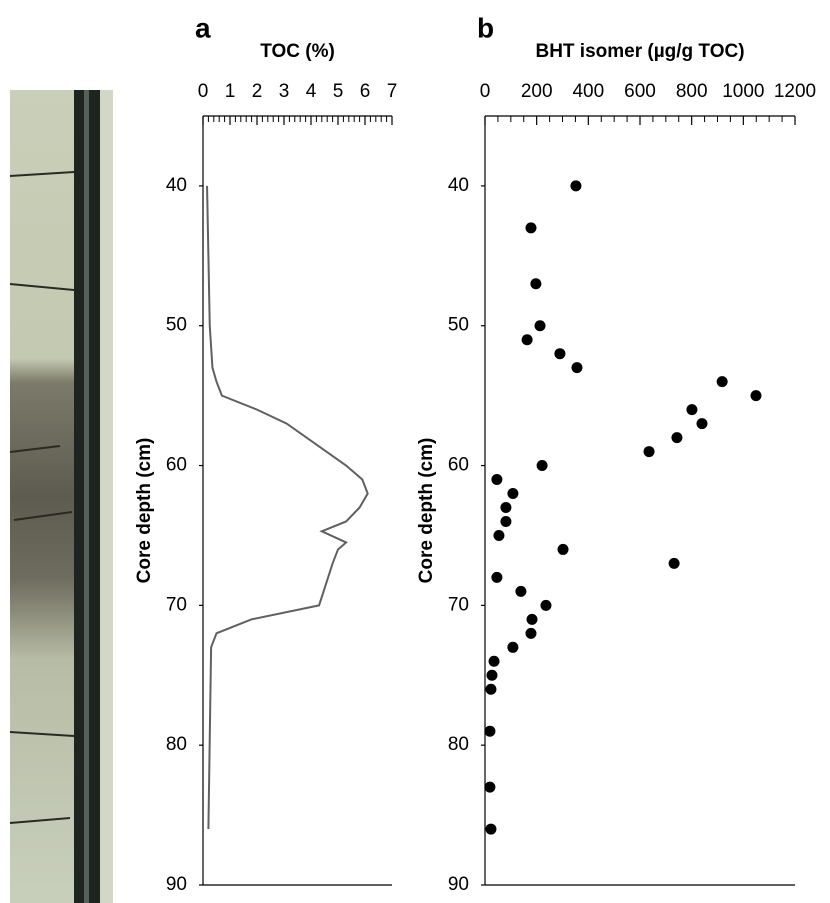  What do you see at coordinates (795, 91) in the screenshot?
I see `x-tick-label: 1200` at bounding box center [795, 91].